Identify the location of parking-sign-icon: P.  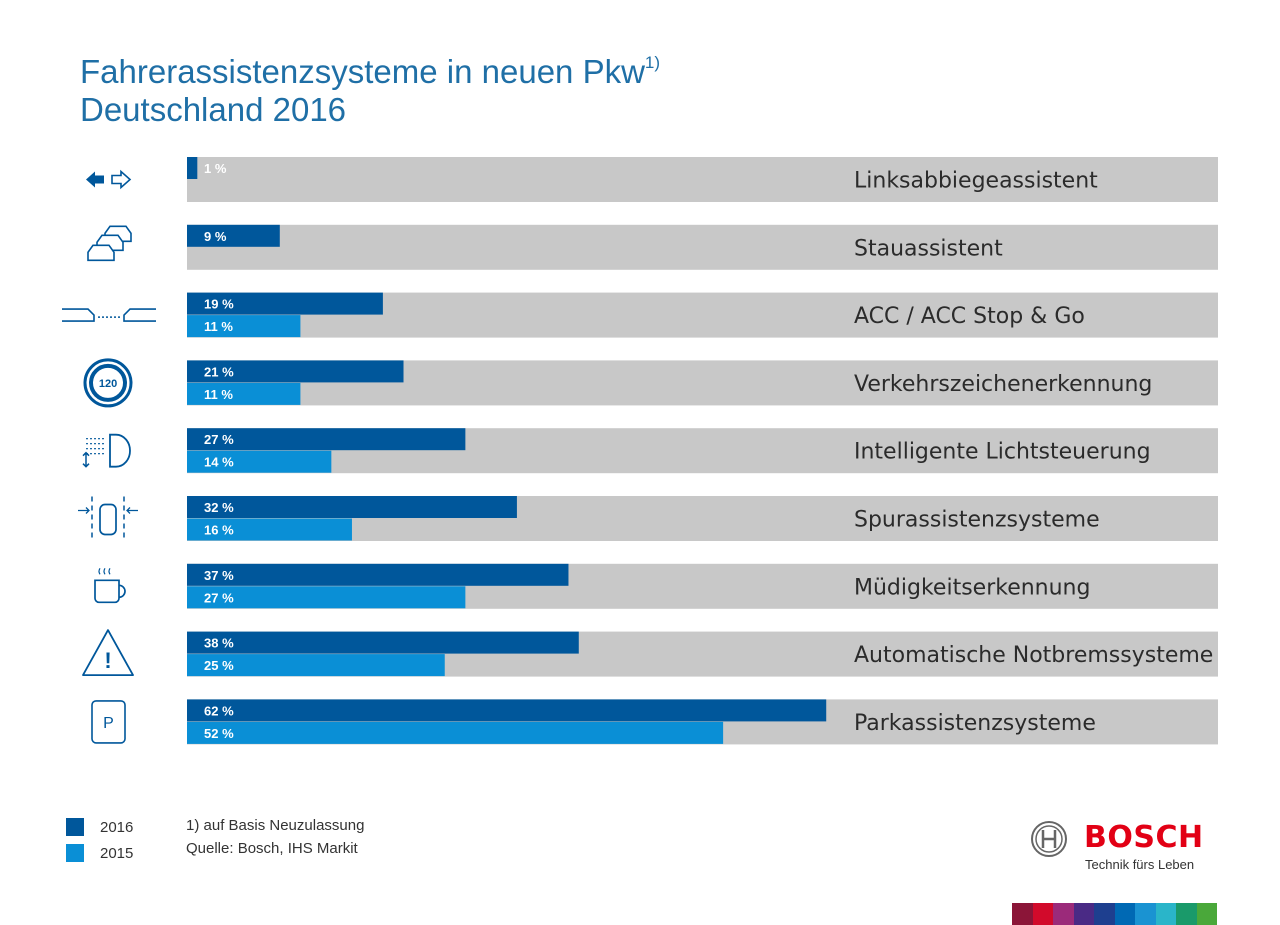
(108, 722).